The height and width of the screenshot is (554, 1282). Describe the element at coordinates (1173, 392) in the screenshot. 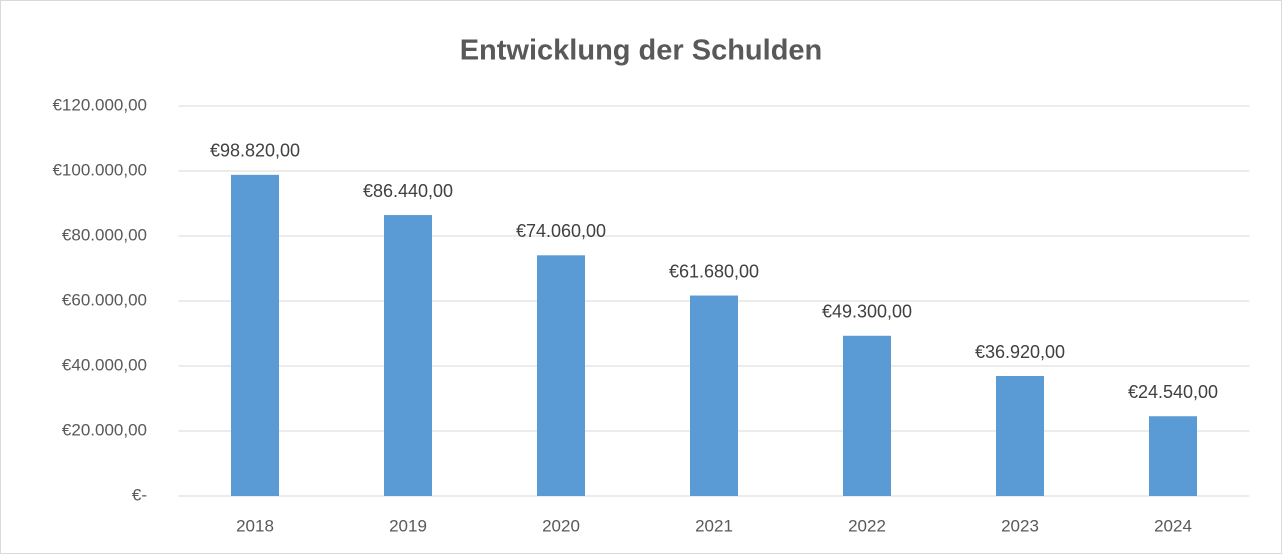

I see `data-label: €24.540,00` at that location.